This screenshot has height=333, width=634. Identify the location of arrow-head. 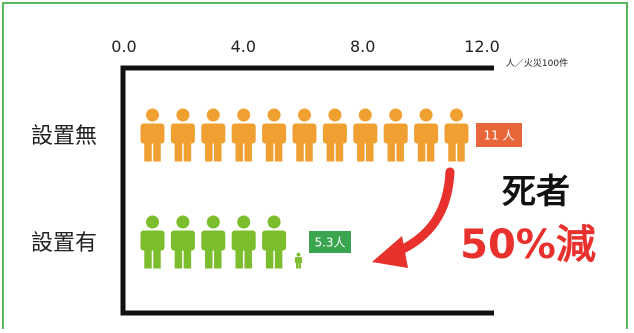
(390, 252).